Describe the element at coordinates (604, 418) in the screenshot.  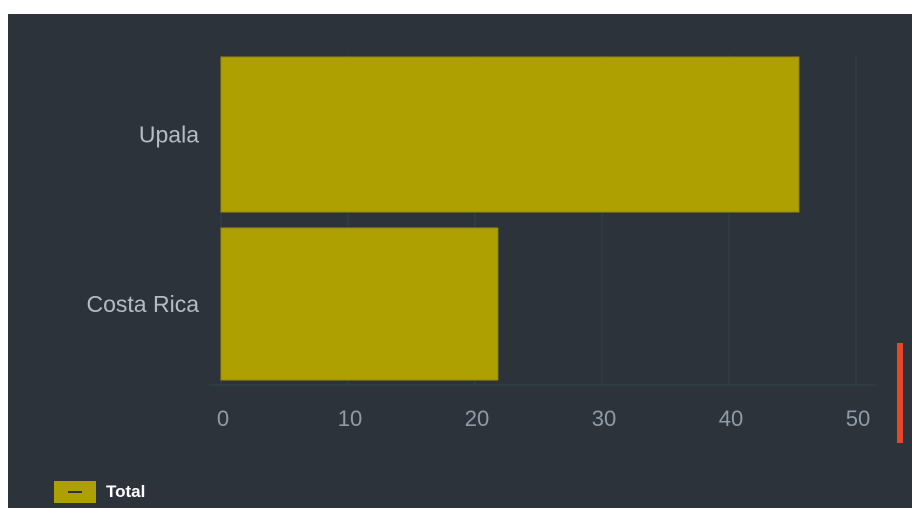
I see `x-tick-label-3: 30` at that location.